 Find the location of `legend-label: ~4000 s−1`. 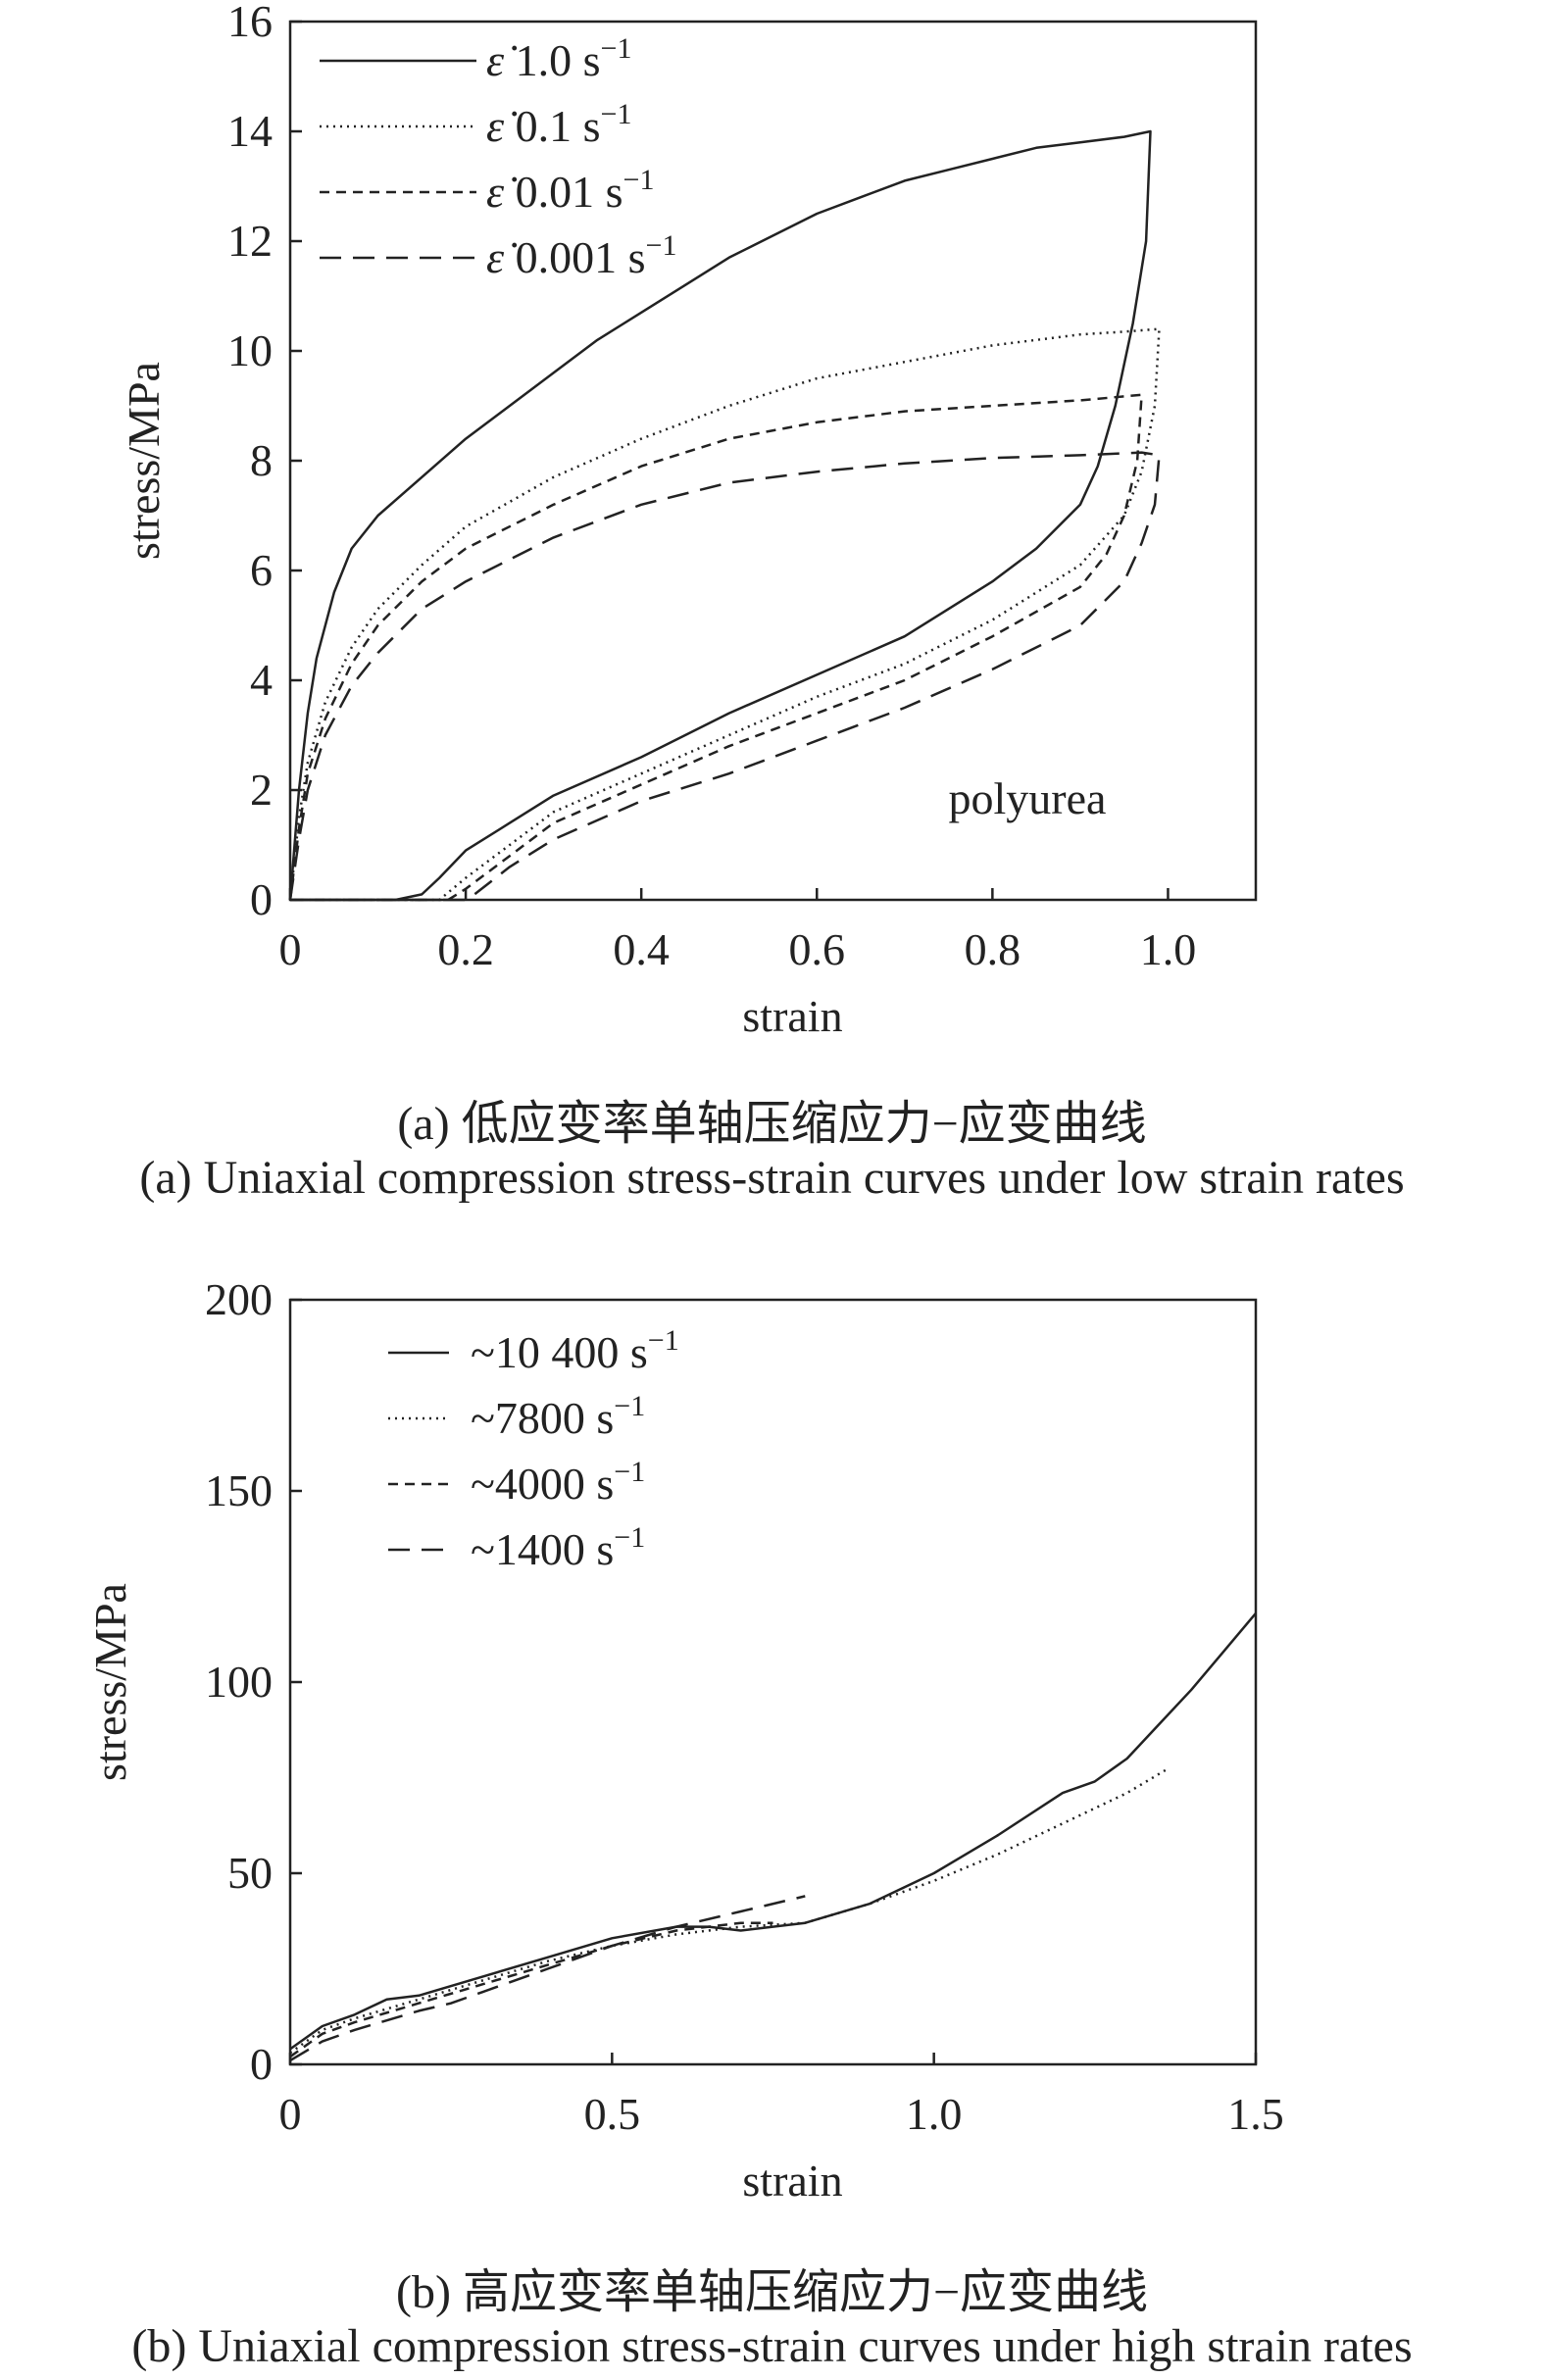

legend-label: ~4000 s−1 is located at coordinates (558, 1482).